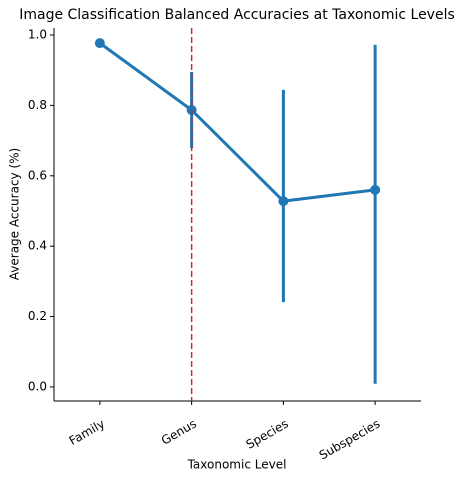 The height and width of the screenshot is (484, 474). Describe the element at coordinates (179, 432) in the screenshot. I see `x-tick-label: Genus` at that location.